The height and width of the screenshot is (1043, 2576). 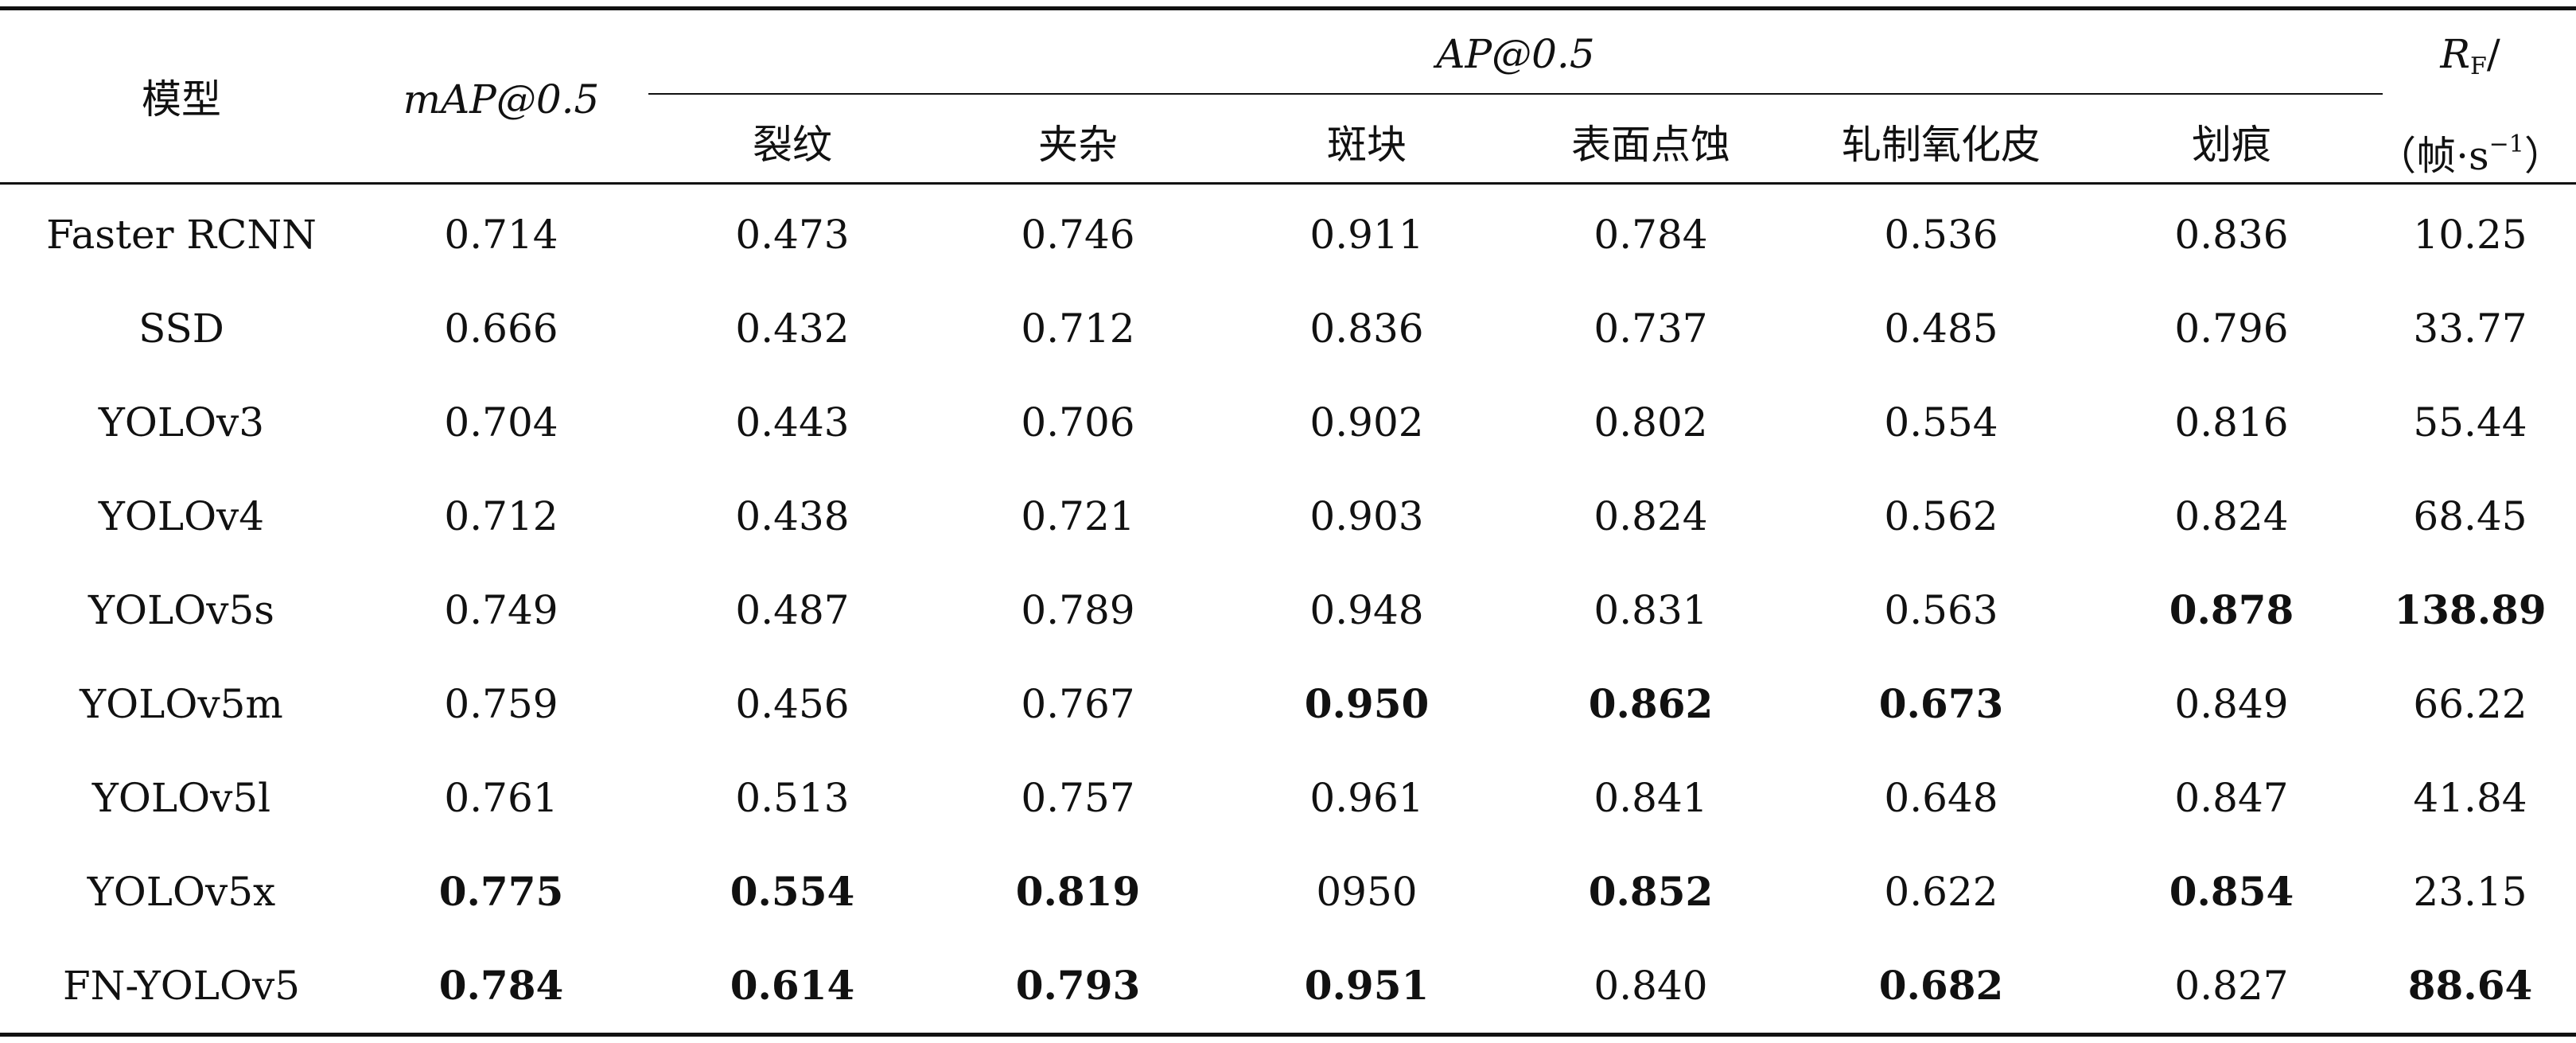 What do you see at coordinates (1078, 892) in the screenshot?
I see `row-ap-value: 0.819` at bounding box center [1078, 892].